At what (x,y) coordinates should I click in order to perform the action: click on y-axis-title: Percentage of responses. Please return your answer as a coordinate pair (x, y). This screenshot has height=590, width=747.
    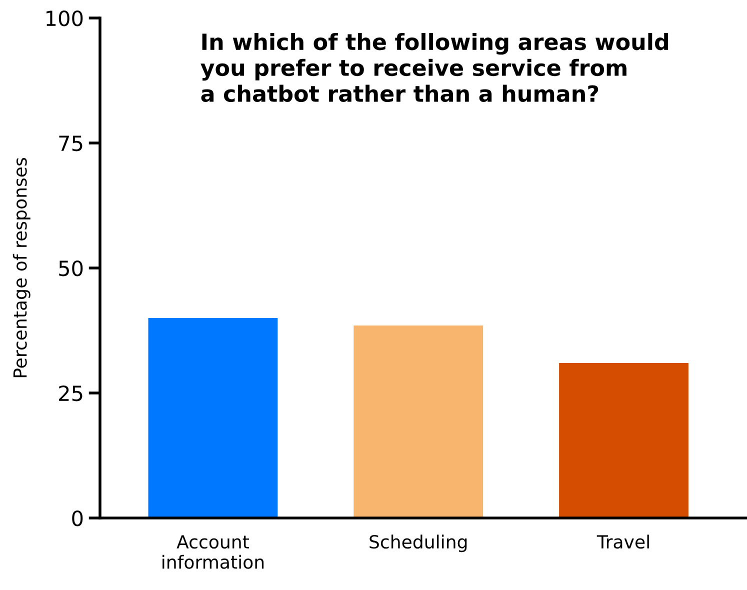
    Looking at the image, I should click on (21, 268).